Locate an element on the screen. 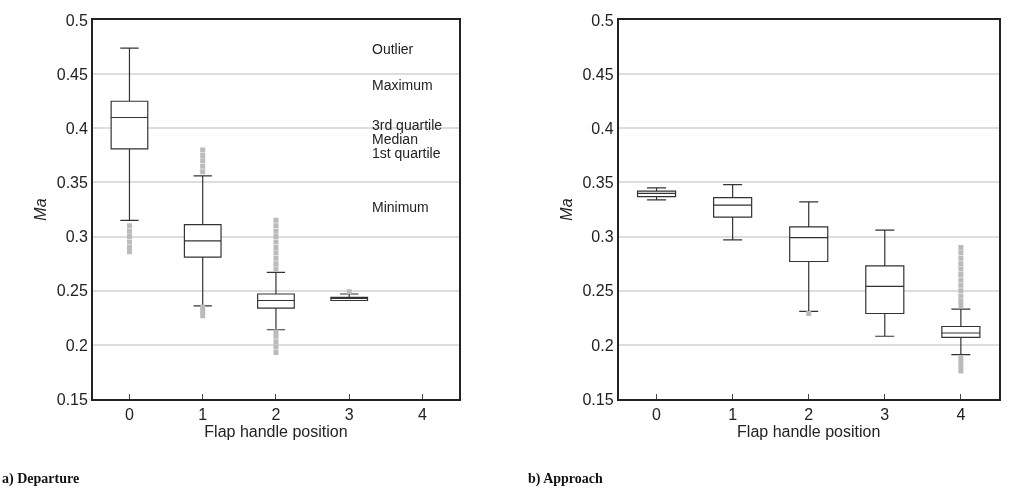 This screenshot has width=1009, height=498. annotation: 3rd quartile is located at coordinates (407, 125).